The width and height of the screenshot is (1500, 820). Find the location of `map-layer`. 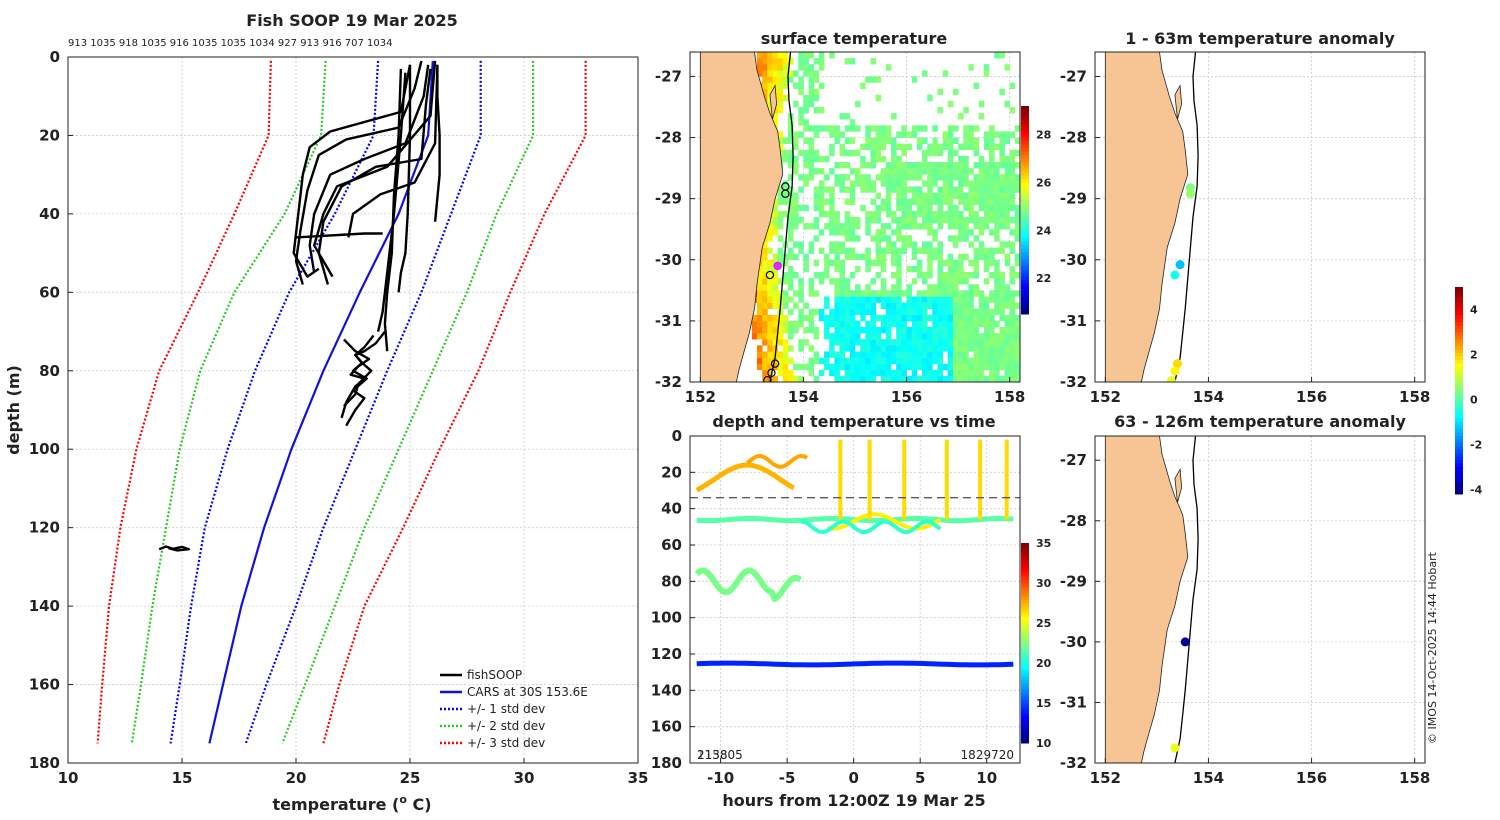

map-layer is located at coordinates (862, 217).